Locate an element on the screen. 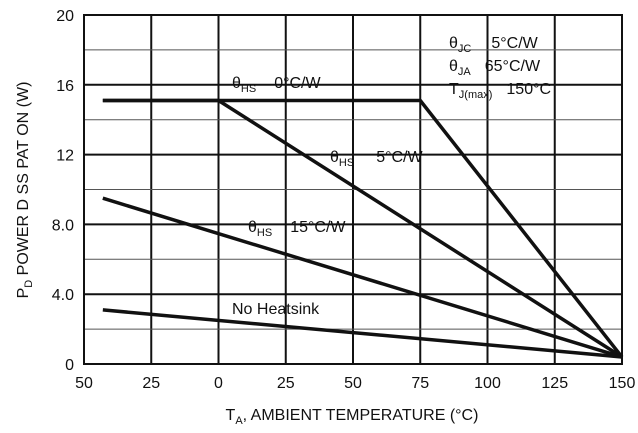  spec-block: θJC 5°C/W θJA 65°C/W TJ(max) 150°C is located at coordinates (500, 68).